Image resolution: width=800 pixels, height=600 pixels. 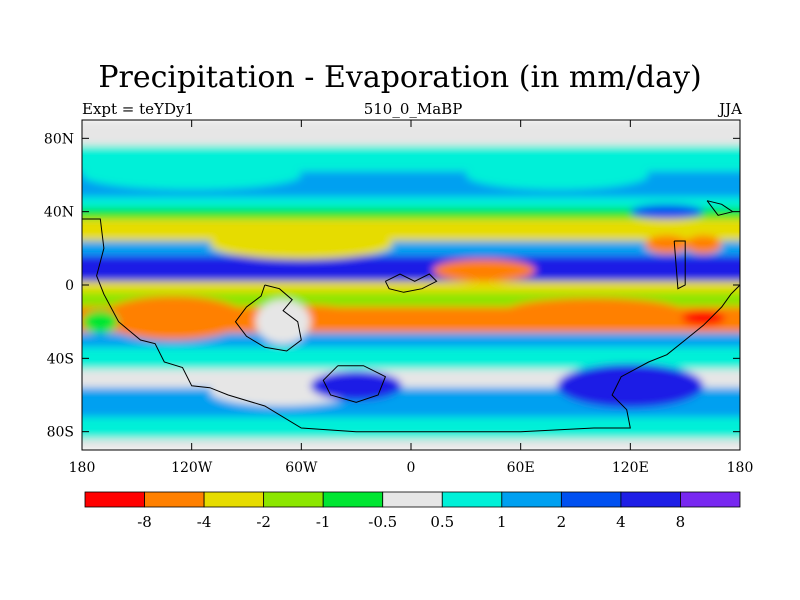 What do you see at coordinates (301, 468) in the screenshot?
I see `x-tick-label: 60W` at bounding box center [301, 468].